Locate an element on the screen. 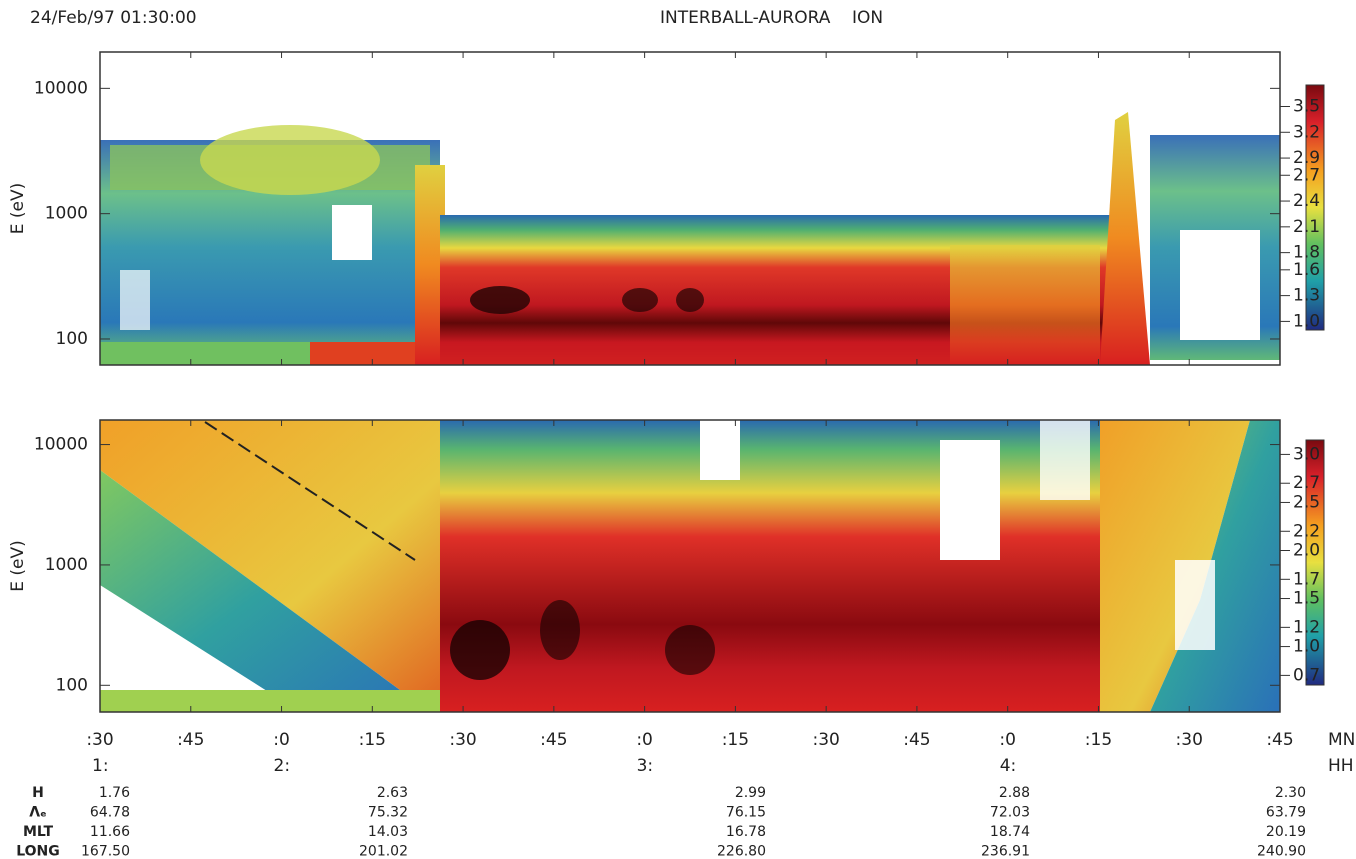 The width and height of the screenshot is (1356, 859). y-axis-label: E (eV) is located at coordinates (18, 566).